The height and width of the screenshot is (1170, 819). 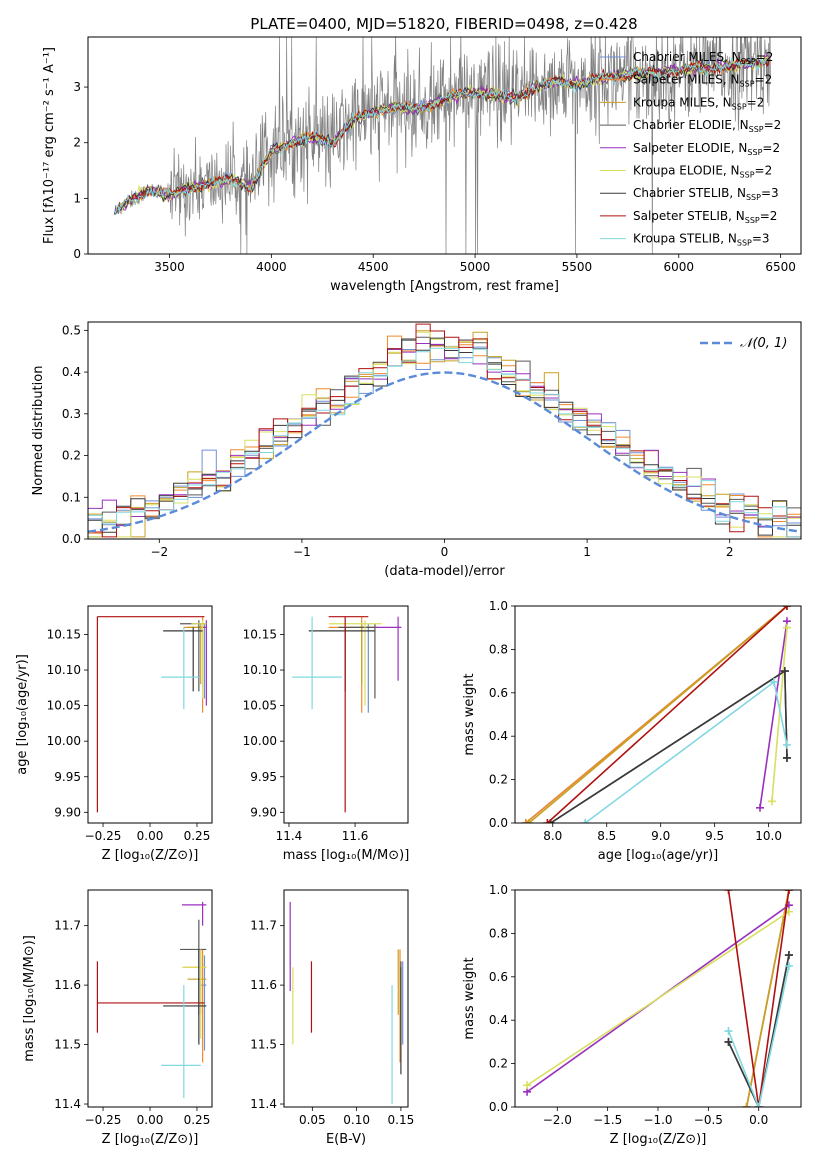 I want to click on y-tick-label: 0.1, so click(x=71, y=497).